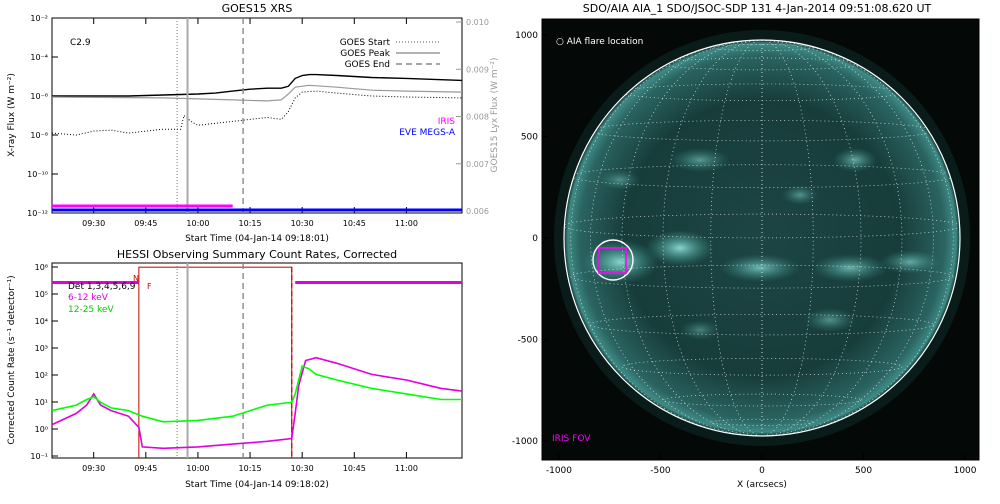  I want to click on hessi-x-tick-label: 11:00, so click(406, 468).